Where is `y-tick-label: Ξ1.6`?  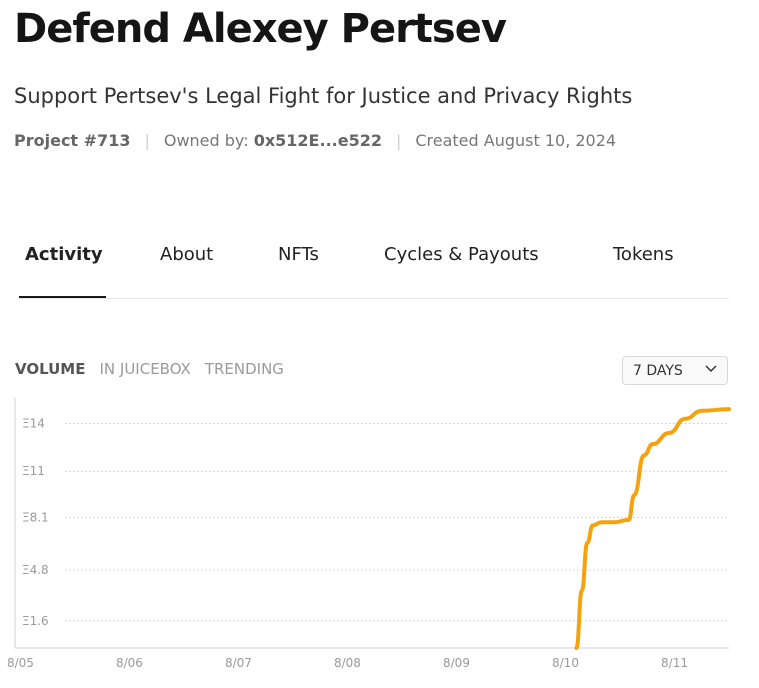
y-tick-label: Ξ1.6 is located at coordinates (35, 621).